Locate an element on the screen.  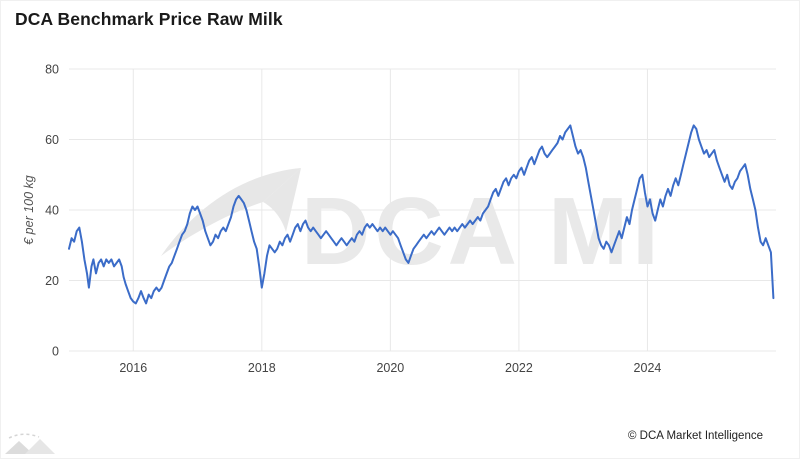
dca-swoosh-watermark-icon is located at coordinates (231, 212).